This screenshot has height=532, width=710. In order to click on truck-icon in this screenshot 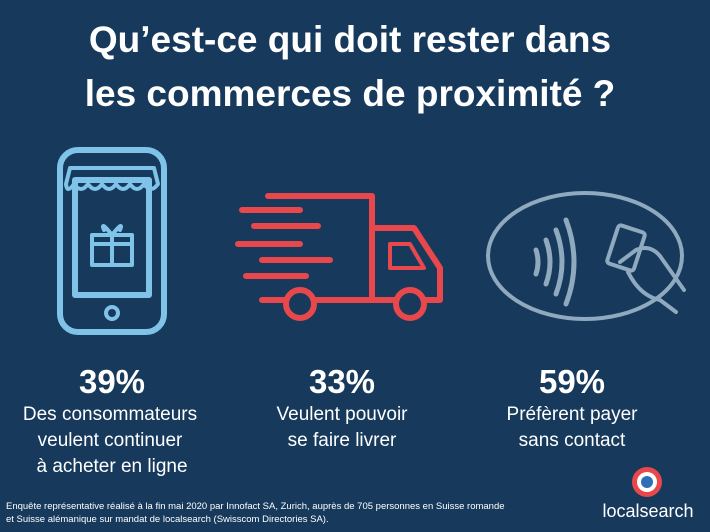, I will do `click(339, 257)`.